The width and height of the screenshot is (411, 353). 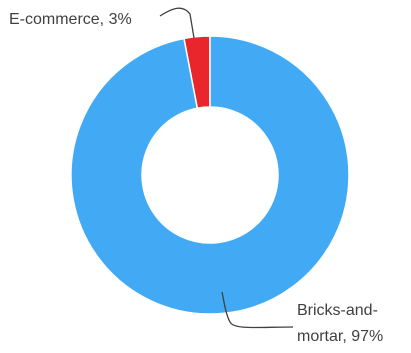 What do you see at coordinates (337, 310) in the screenshot?
I see `data-label-bricks-line-1: Bricks-and-` at bounding box center [337, 310].